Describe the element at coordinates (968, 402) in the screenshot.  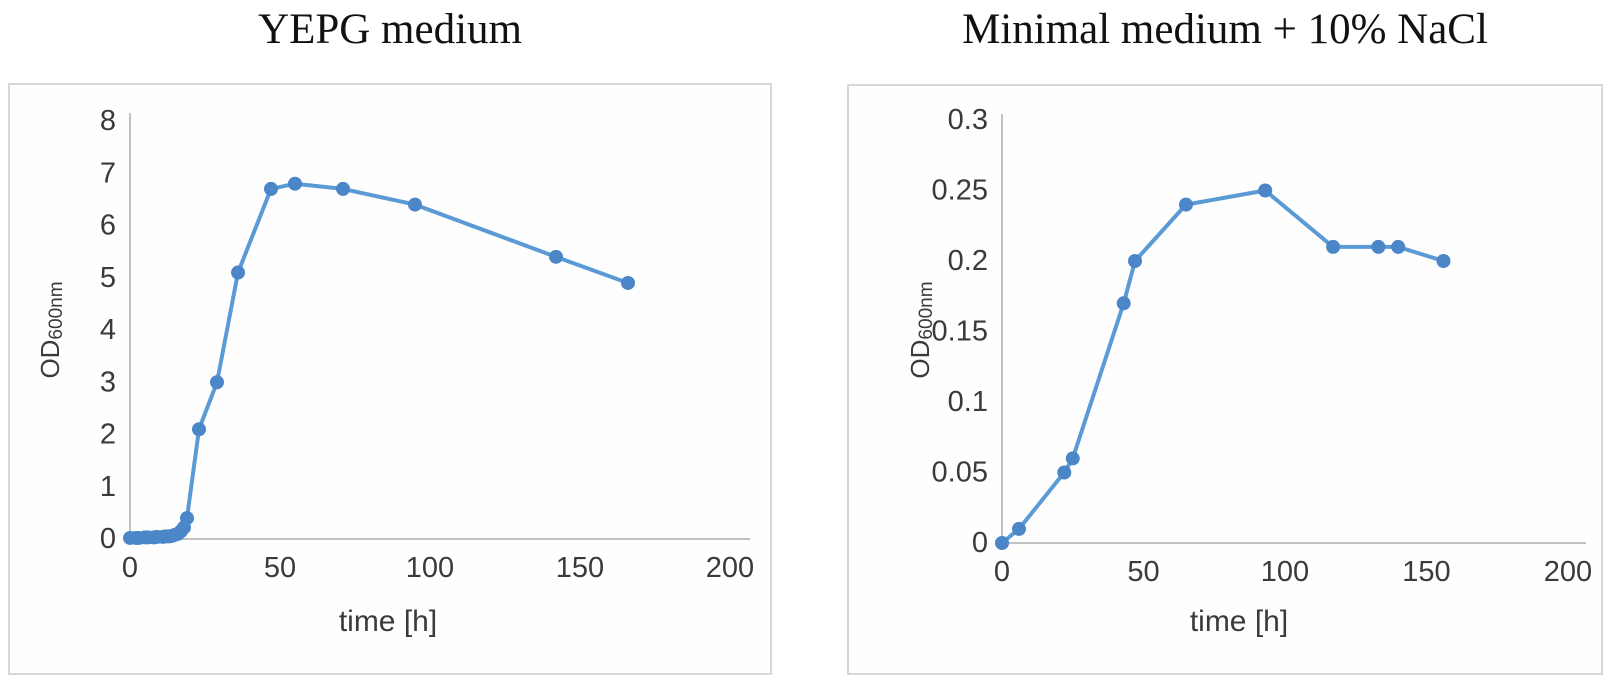
I see `y-tick-label: 0.1` at that location.